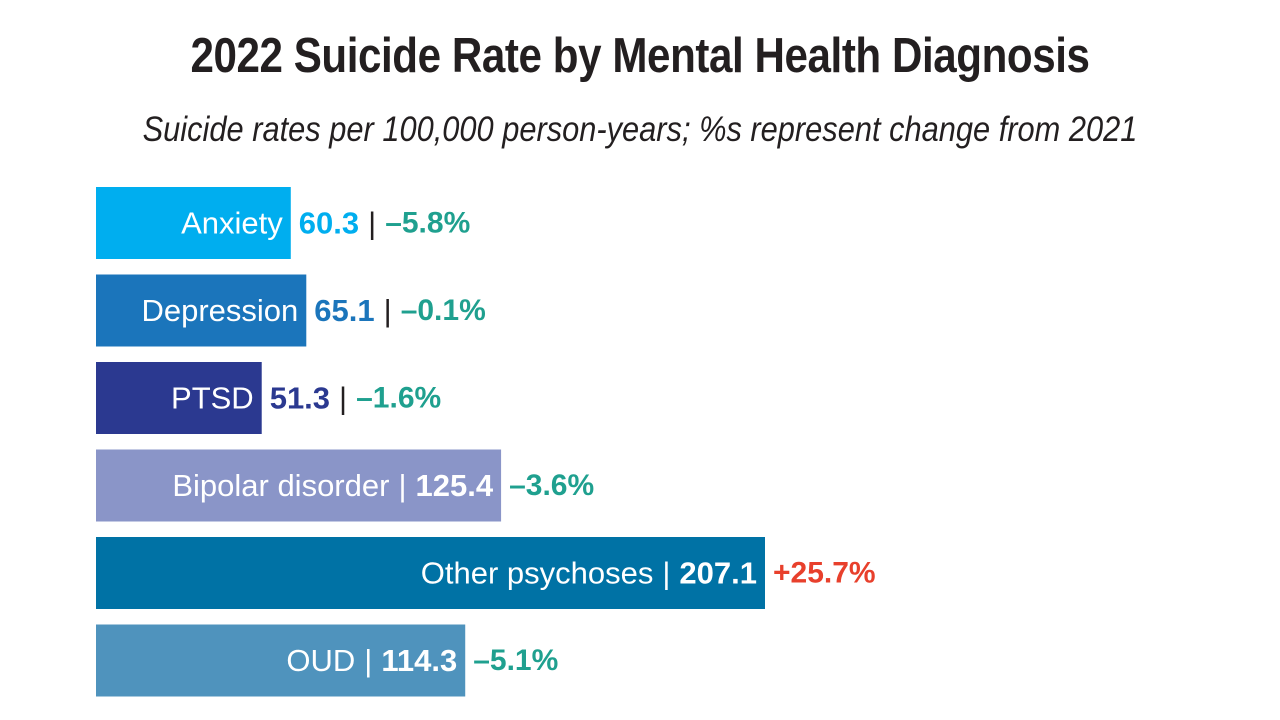 This screenshot has height=720, width=1280. Describe the element at coordinates (300, 398) in the screenshot. I see `bar-value-label: 51.3` at that location.